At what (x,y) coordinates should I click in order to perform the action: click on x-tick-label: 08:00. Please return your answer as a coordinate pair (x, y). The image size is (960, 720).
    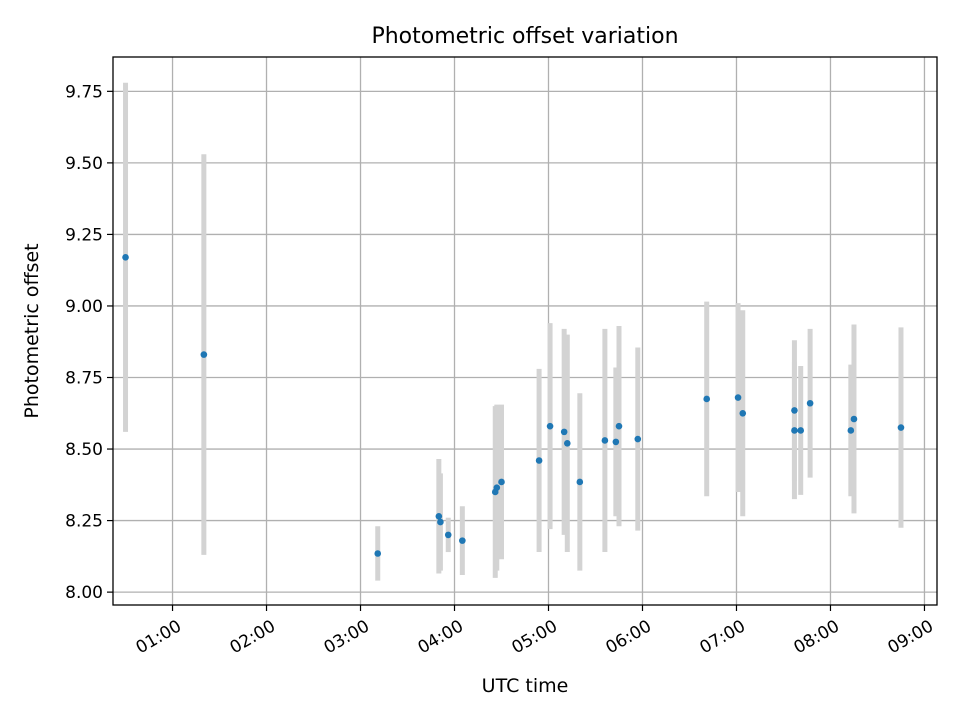
    Looking at the image, I should click on (817, 637).